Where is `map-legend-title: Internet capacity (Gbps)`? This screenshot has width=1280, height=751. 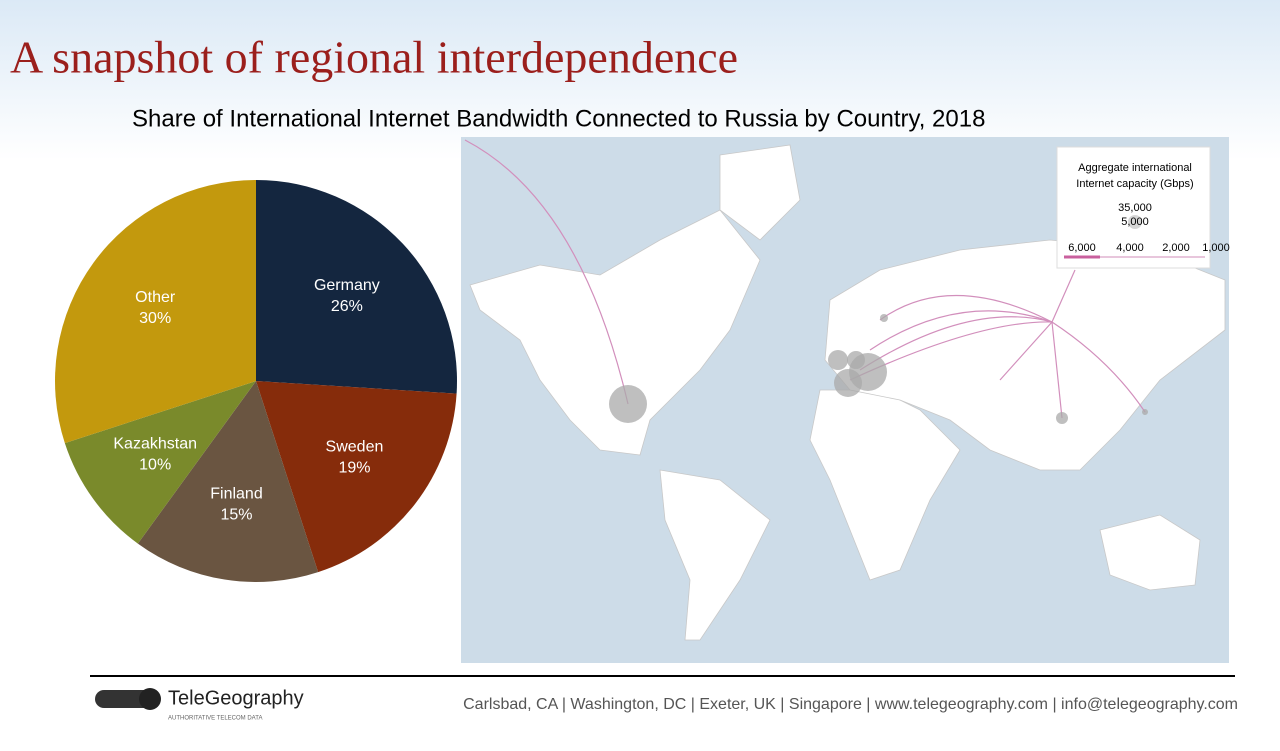 map-legend-title: Internet capacity (Gbps) is located at coordinates (1134, 184).